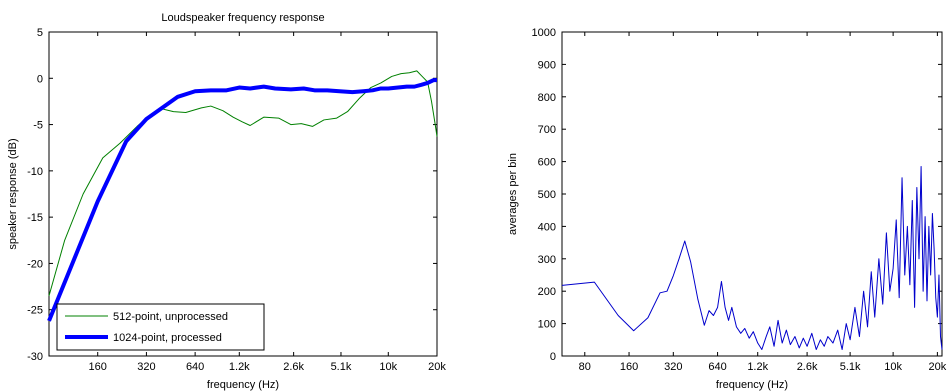 Image resolution: width=951 pixels, height=392 pixels. I want to click on y-tick-label: -5, so click(38, 126).